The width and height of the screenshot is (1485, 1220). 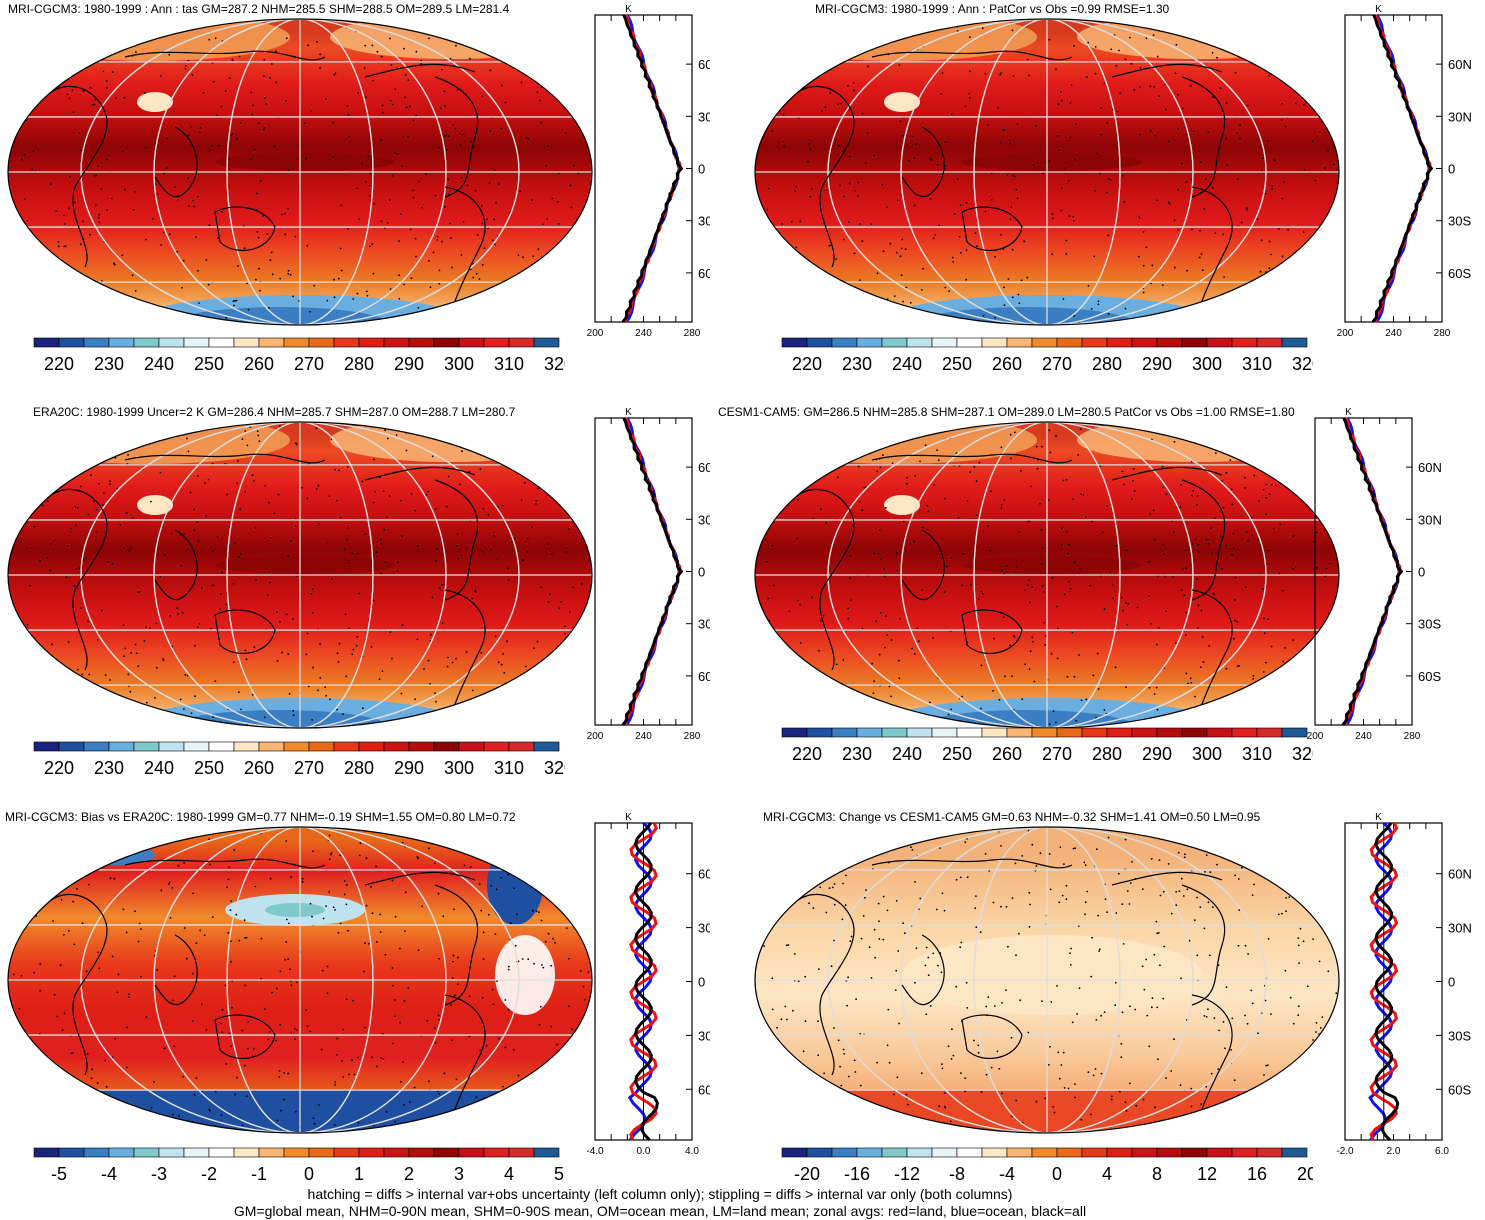 I want to click on colorbar-tick-label: -3, so click(x=159, y=1174).